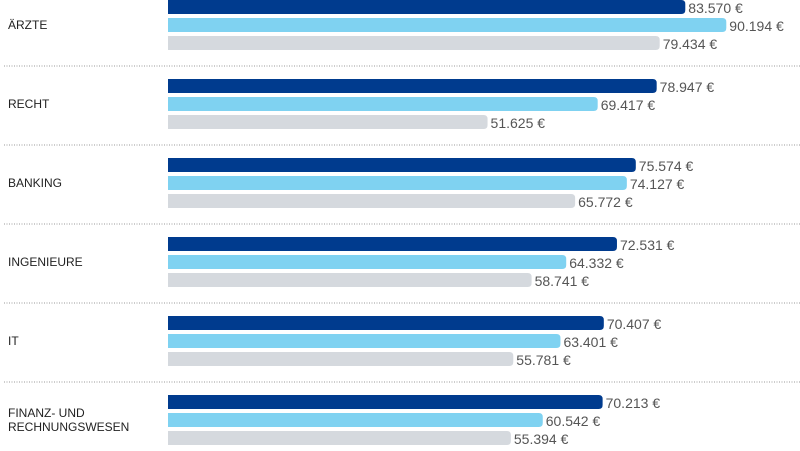 This screenshot has height=451, width=800. What do you see at coordinates (596, 263) in the screenshot?
I see `value-label: 64.332 €` at bounding box center [596, 263].